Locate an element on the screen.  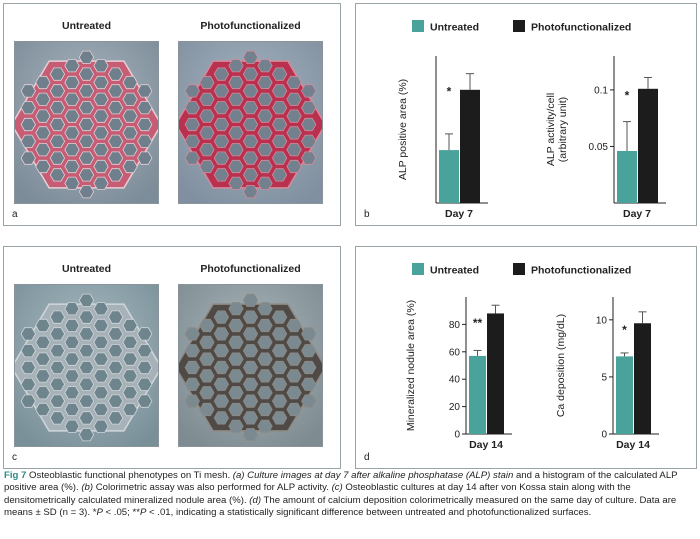
y-tick-label: 10 is located at coordinates (602, 320).